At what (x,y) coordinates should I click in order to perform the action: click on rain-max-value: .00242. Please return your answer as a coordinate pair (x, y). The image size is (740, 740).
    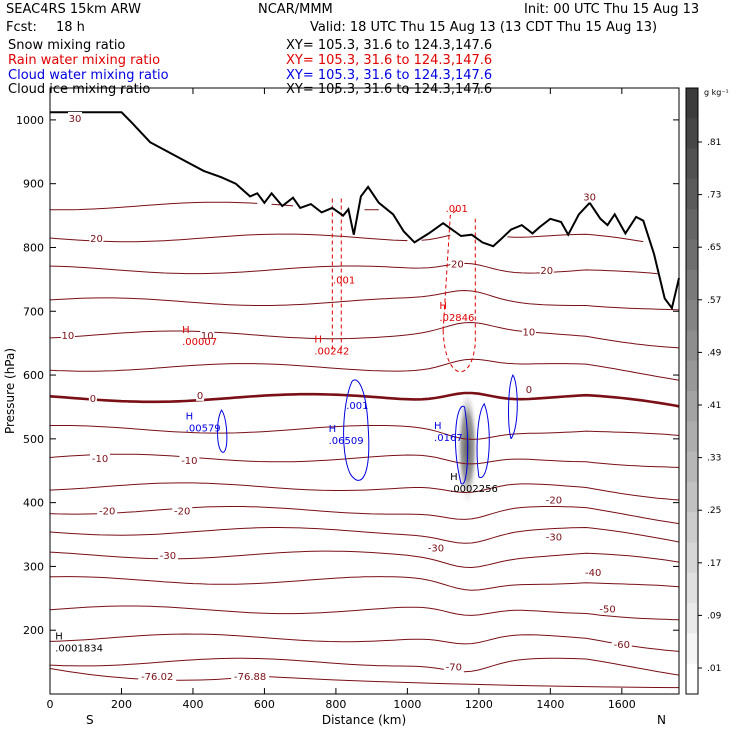
    Looking at the image, I should click on (331, 352).